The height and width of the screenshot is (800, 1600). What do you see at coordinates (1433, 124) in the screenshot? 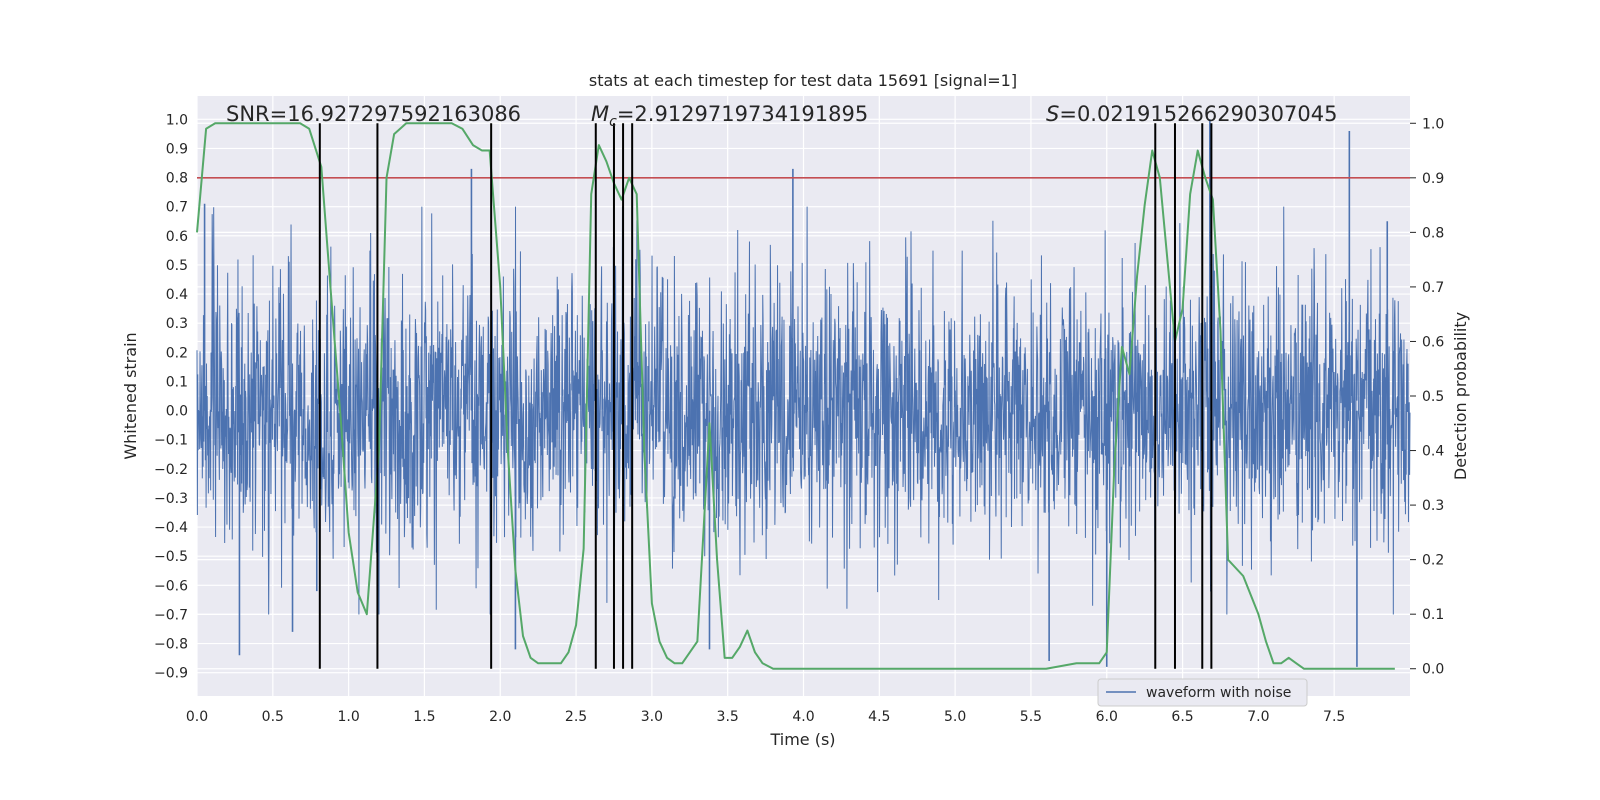
I see `y-tick-label-right: 1.0` at bounding box center [1433, 124].